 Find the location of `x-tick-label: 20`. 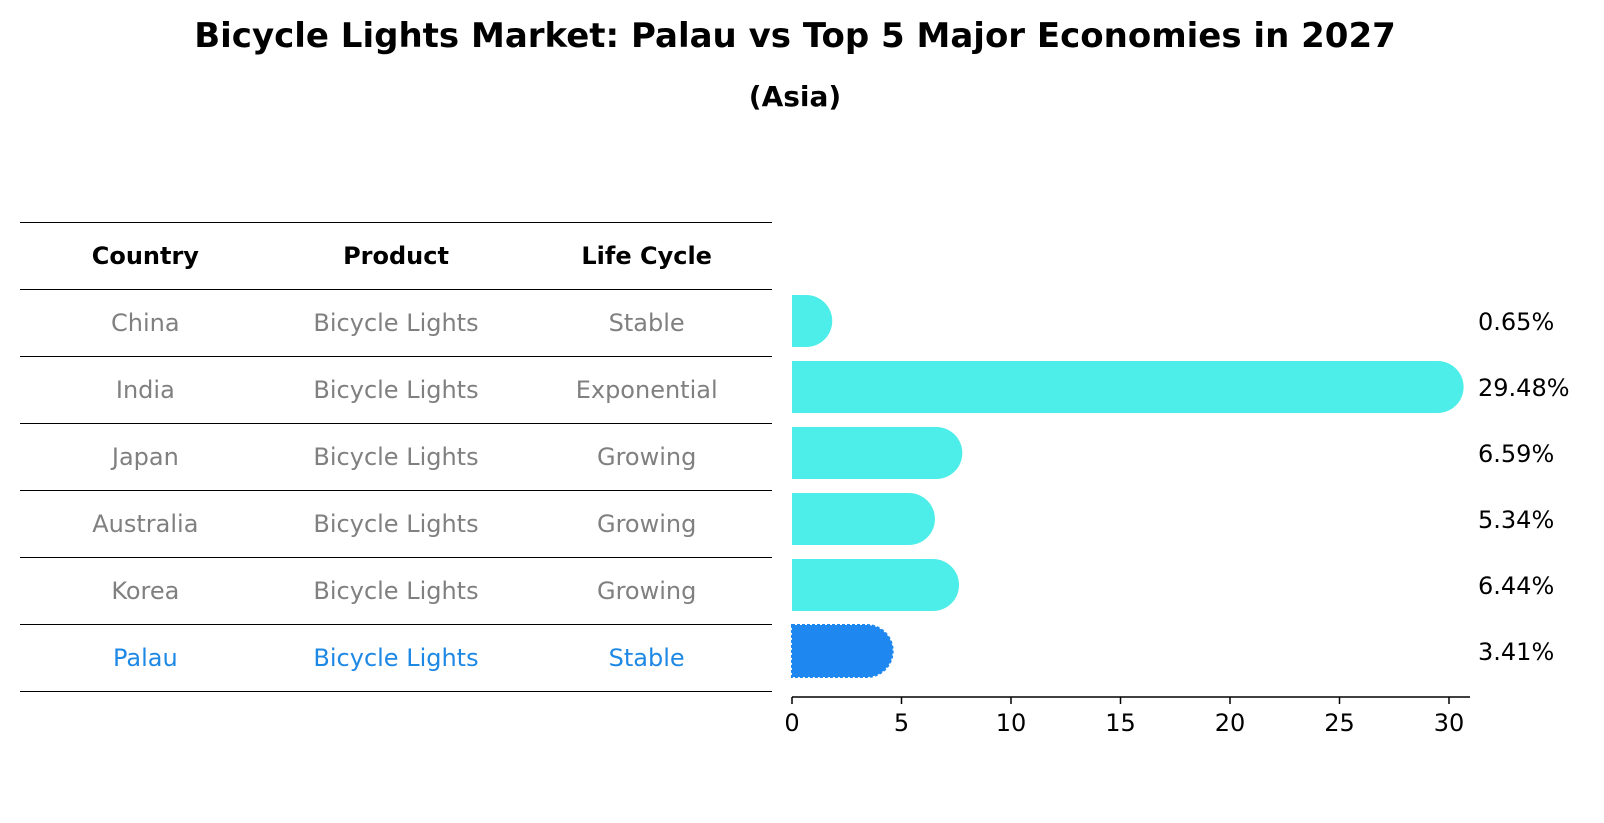

x-tick-label: 20 is located at coordinates (1230, 723).